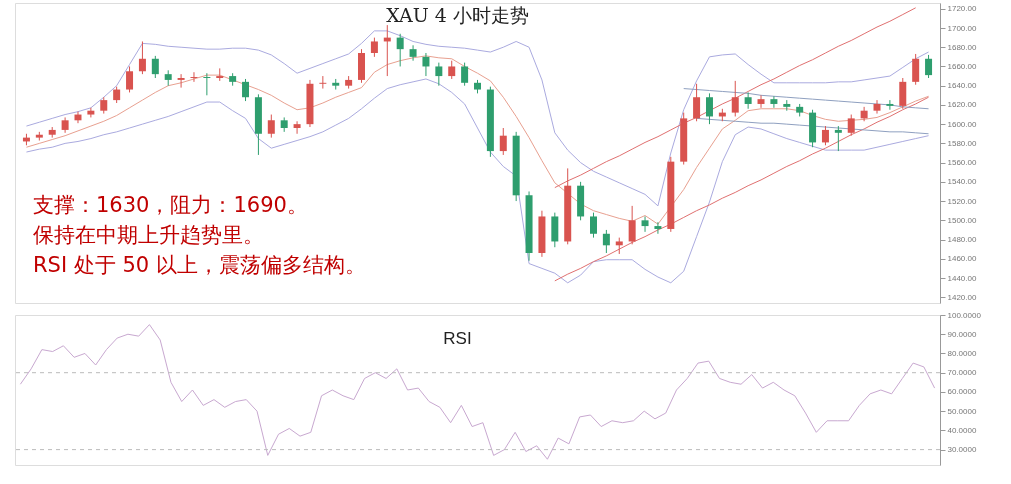 This screenshot has width=1011, height=484. What do you see at coordinates (962, 259) in the screenshot?
I see `y-tick-label: 1460.00` at bounding box center [962, 259].